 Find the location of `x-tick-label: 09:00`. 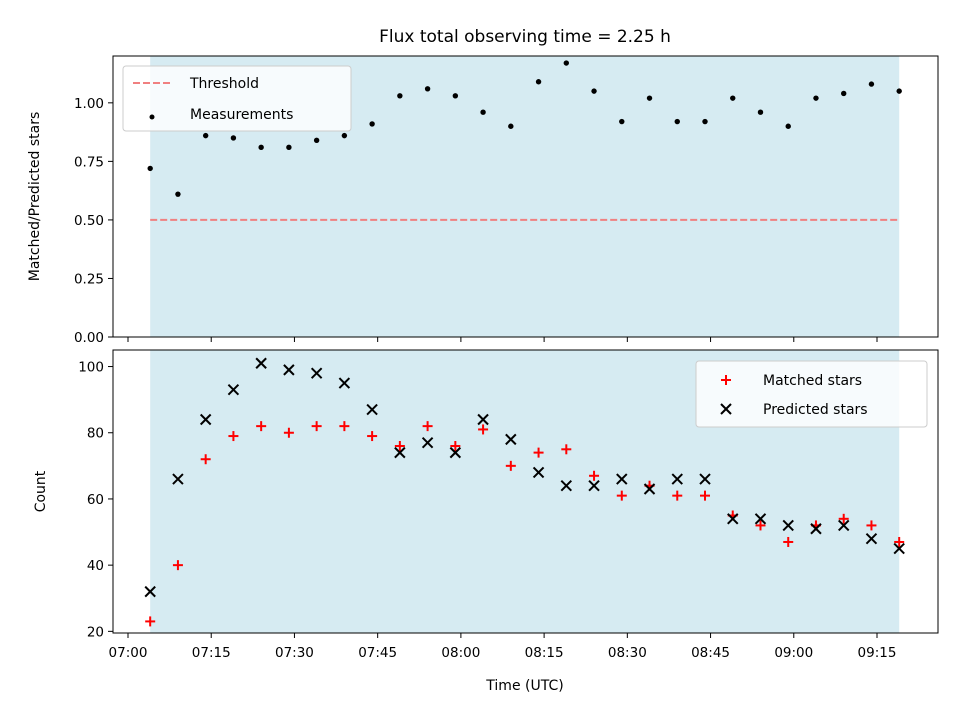

x-tick-label: 09:00 is located at coordinates (793, 653).